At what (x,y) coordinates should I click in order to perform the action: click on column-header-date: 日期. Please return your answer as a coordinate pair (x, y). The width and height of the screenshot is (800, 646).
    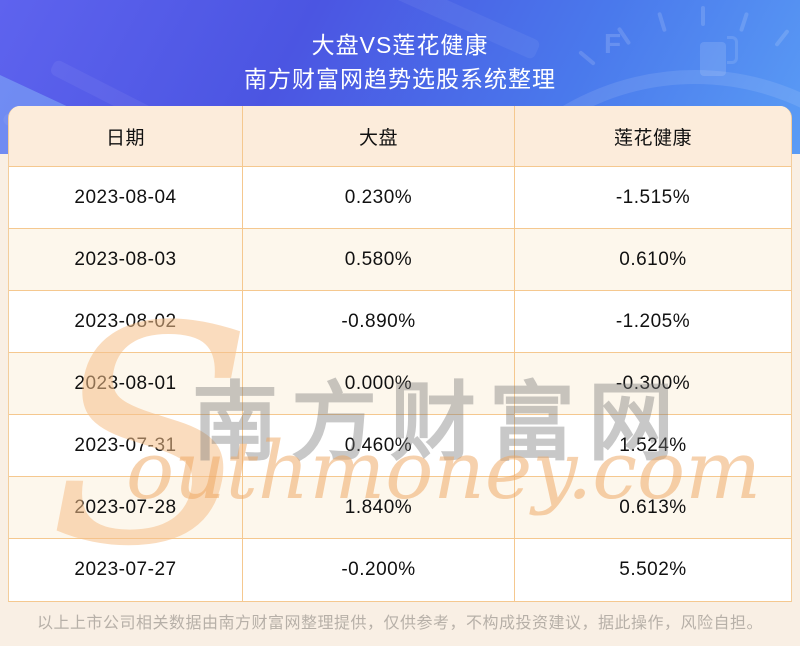
    Looking at the image, I should click on (126, 136).